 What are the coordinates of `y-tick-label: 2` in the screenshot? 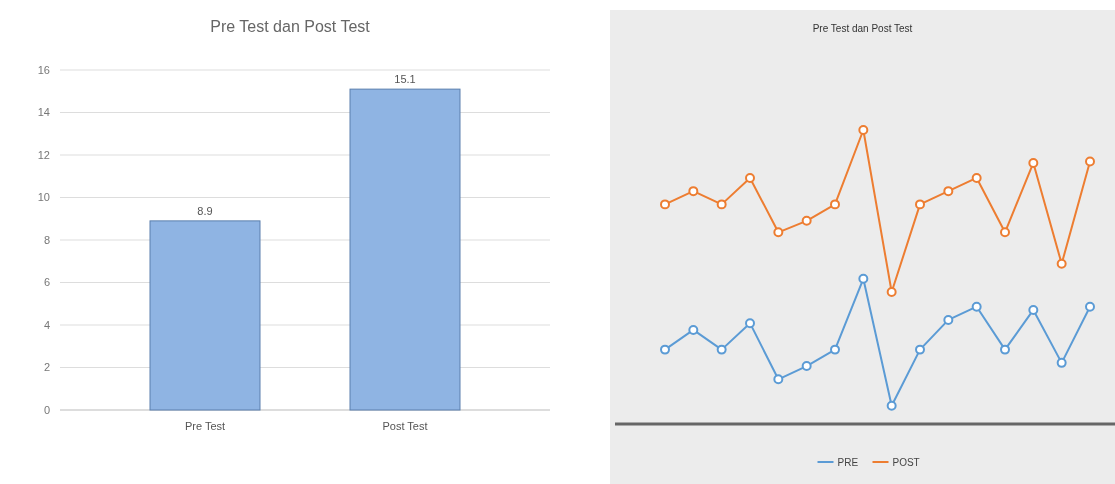 It's located at (46, 367).